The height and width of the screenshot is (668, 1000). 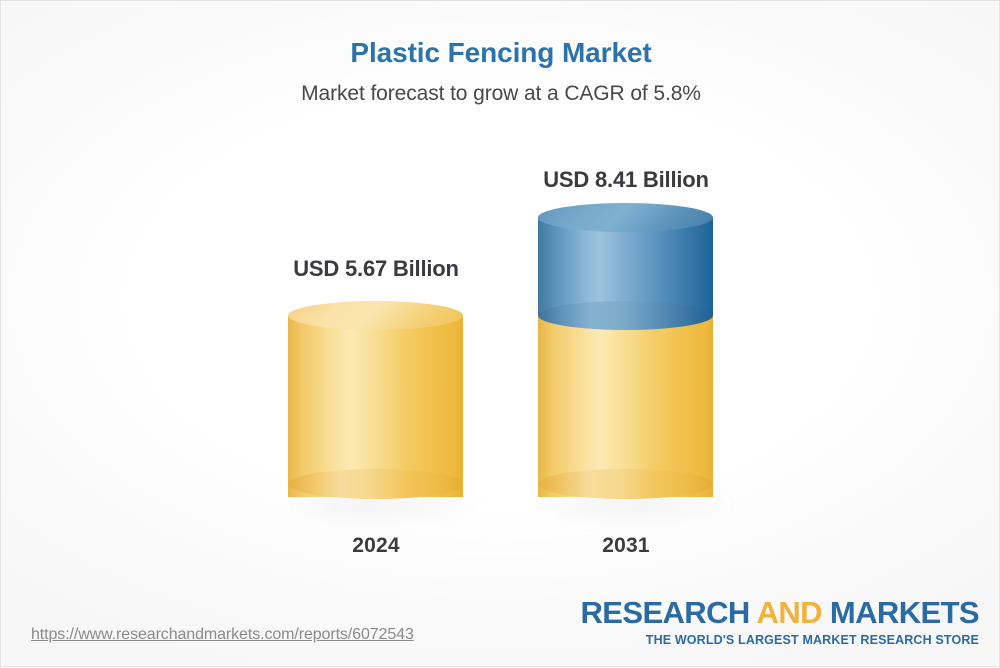 I want to click on bar-category-label-2024: 2024, so click(x=376, y=545).